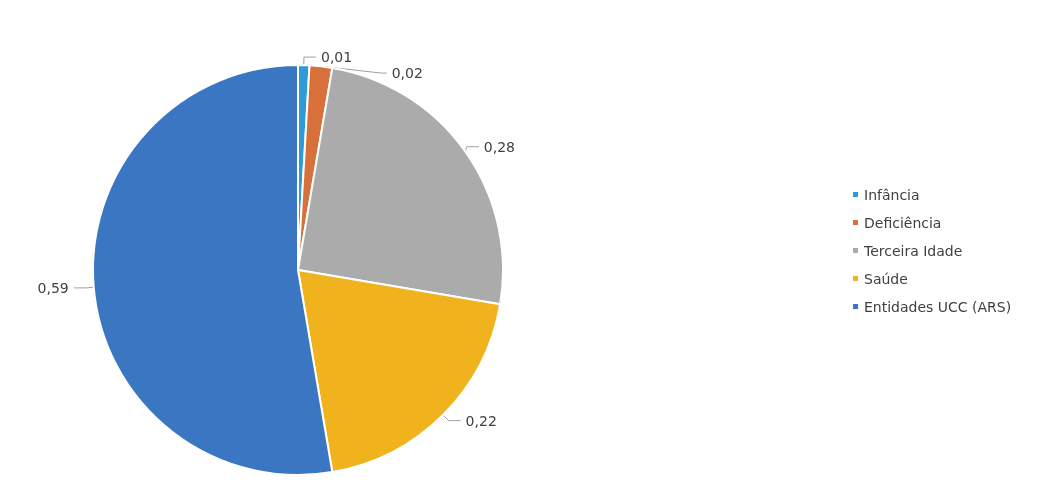  I want to click on legend-label: Entidades UCC (ARS), so click(938, 306).